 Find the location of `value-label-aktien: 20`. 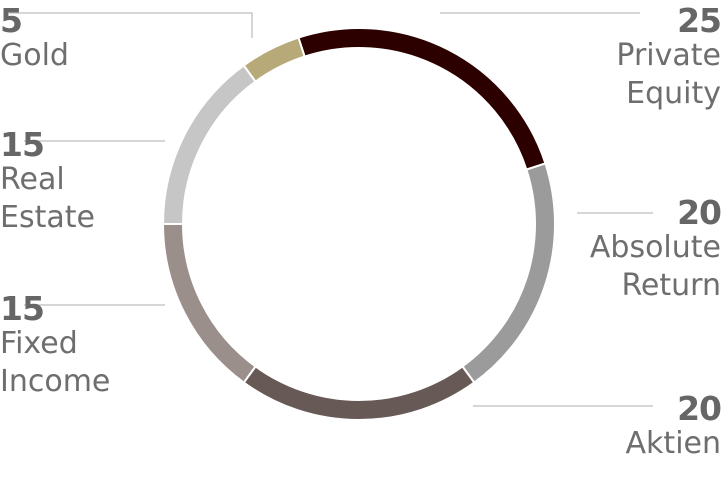

value-label-aktien: 20 is located at coordinates (699, 408).